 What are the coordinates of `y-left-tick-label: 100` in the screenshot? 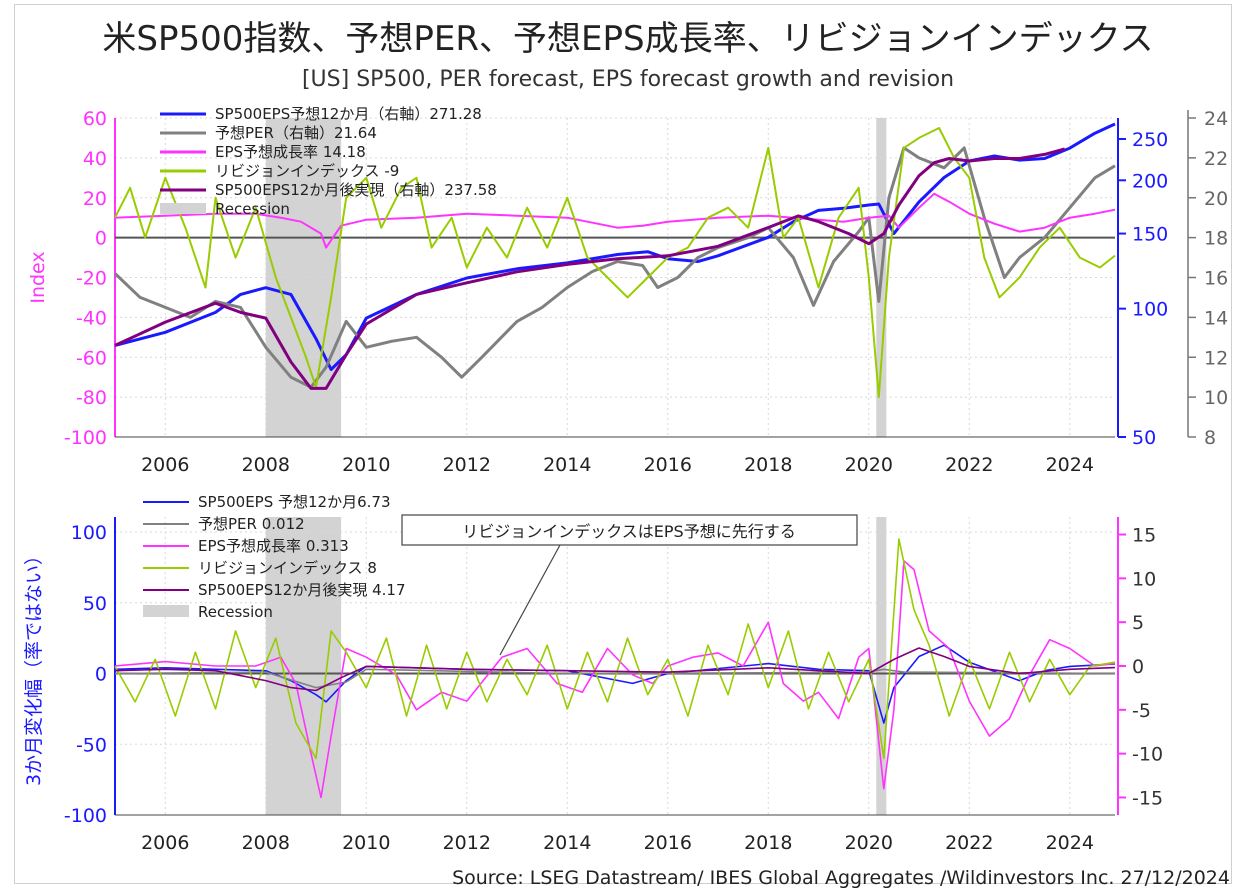 It's located at (89, 533).